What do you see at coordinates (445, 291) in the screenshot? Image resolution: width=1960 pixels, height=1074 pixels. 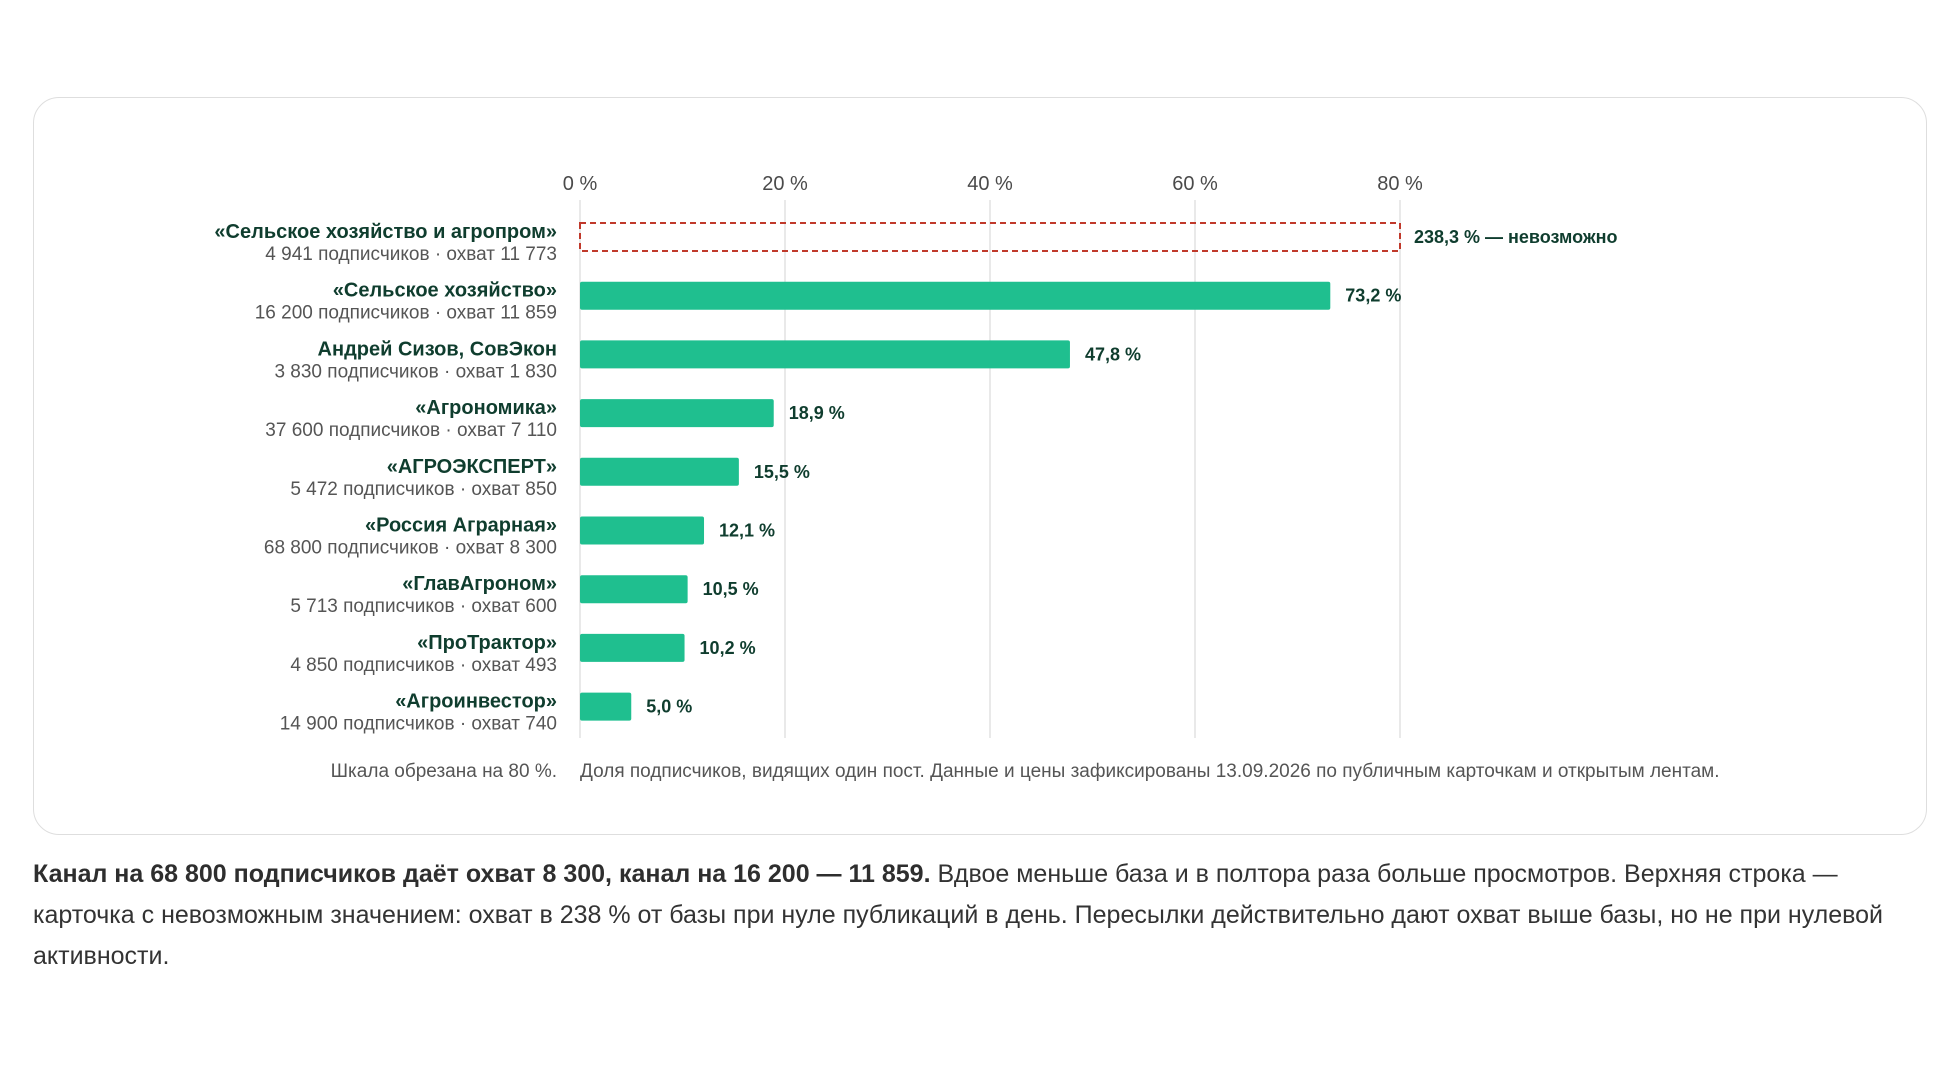 I see `channel-name: «Сельское хозяйство»` at bounding box center [445, 291].